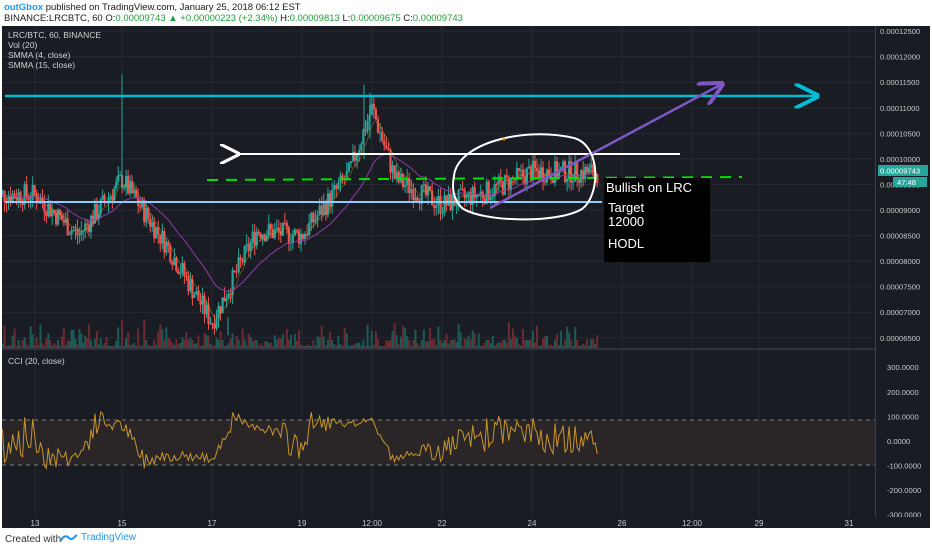 The height and width of the screenshot is (550, 932). I want to click on footer-brand: TradingView, so click(98, 537).